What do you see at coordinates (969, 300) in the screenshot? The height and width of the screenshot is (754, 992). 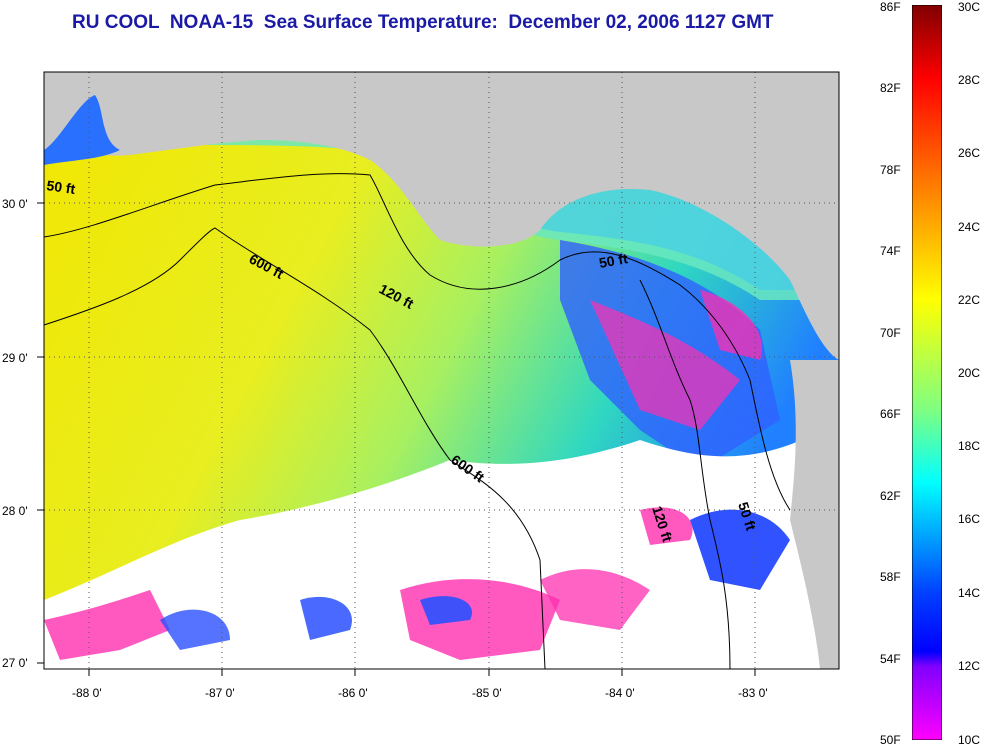 I see `colorbar-c-label: 22C` at bounding box center [969, 300].